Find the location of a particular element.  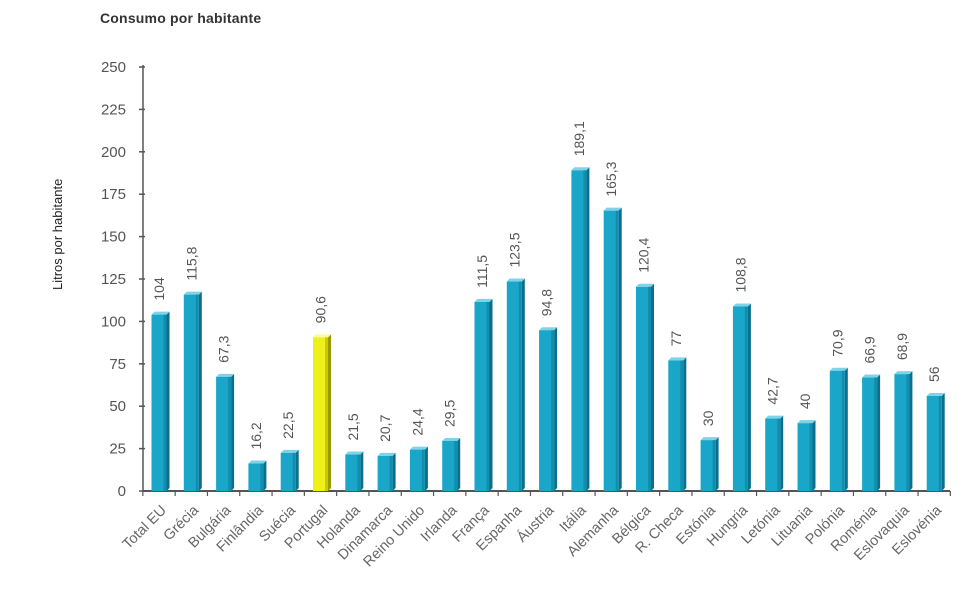

bar-bulg-ria is located at coordinates (225, 432).